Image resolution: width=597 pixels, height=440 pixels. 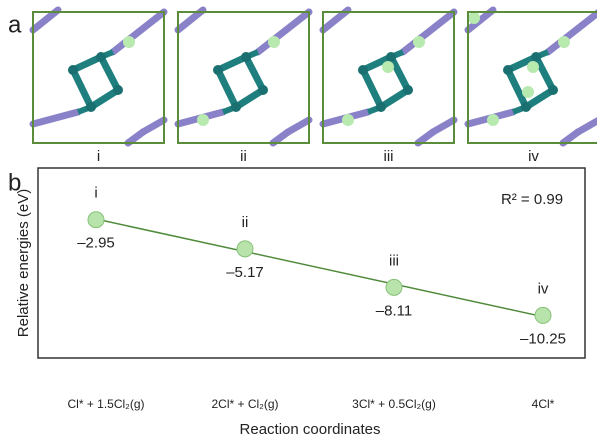 I want to click on x-tick-label: 3Cl* + 0.5Cl₂(g), so click(x=394, y=404).